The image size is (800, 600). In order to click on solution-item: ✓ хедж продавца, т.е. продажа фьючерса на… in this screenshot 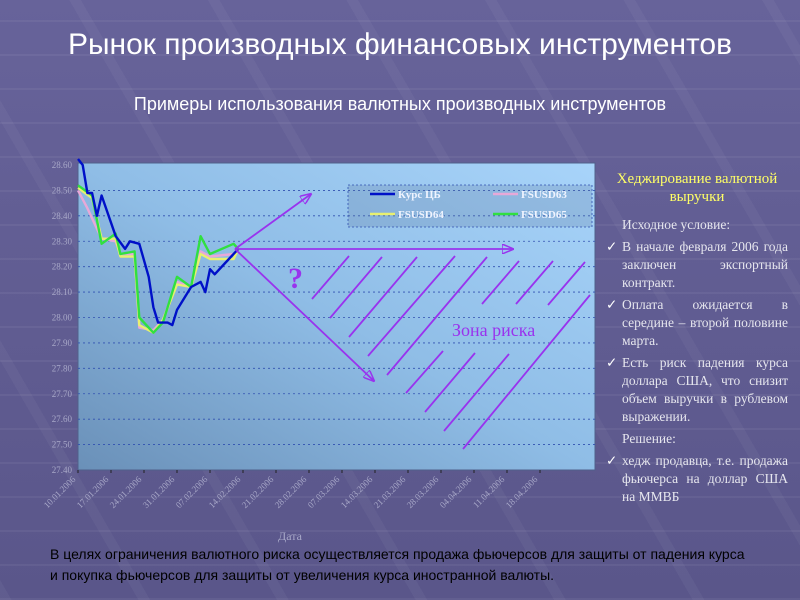, I will do `click(697, 478)`.